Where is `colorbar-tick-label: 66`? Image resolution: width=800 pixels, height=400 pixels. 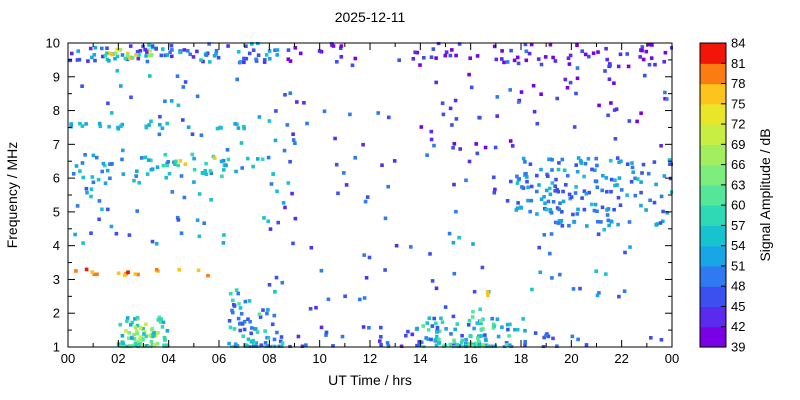 colorbar-tick-label: 66 is located at coordinates (738, 164).